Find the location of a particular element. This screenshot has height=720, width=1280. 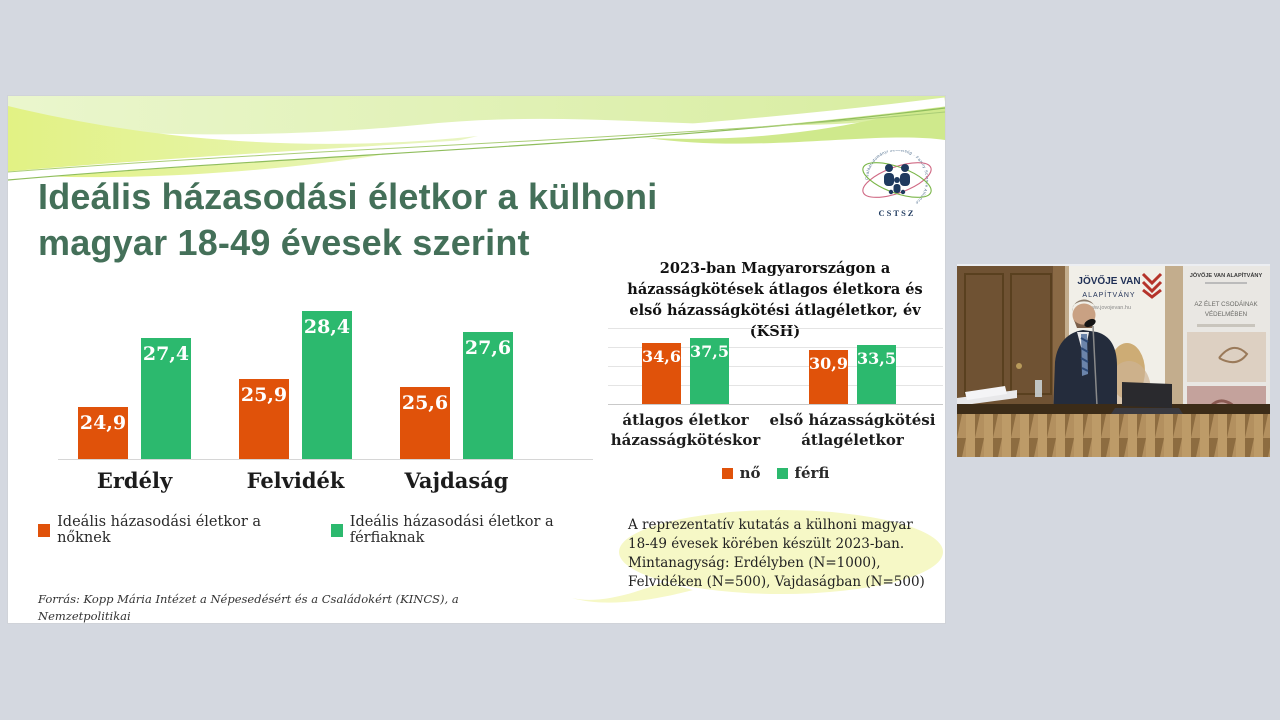

microphone-icon is located at coordinates (1090, 323).